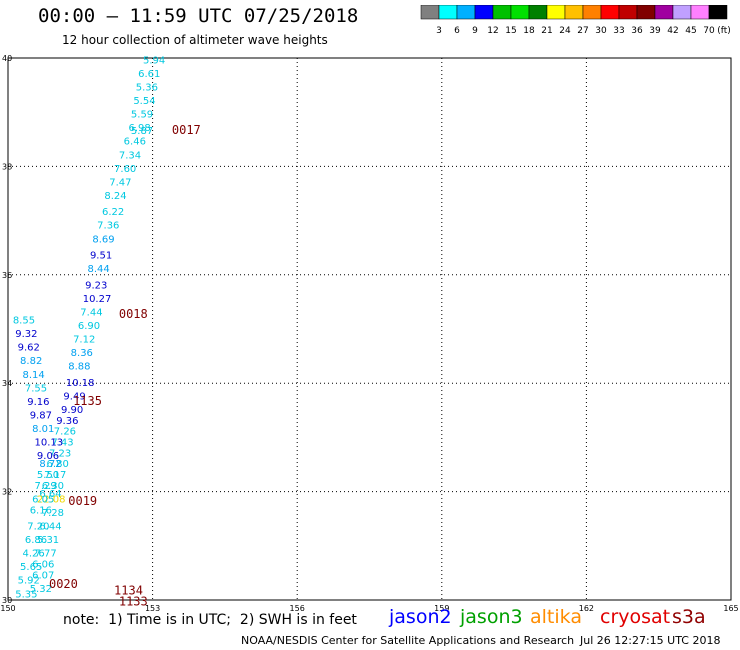 Image resolution: width=740 pixels, height=650 pixels. I want to click on swh-point: 7.47, so click(120, 182).